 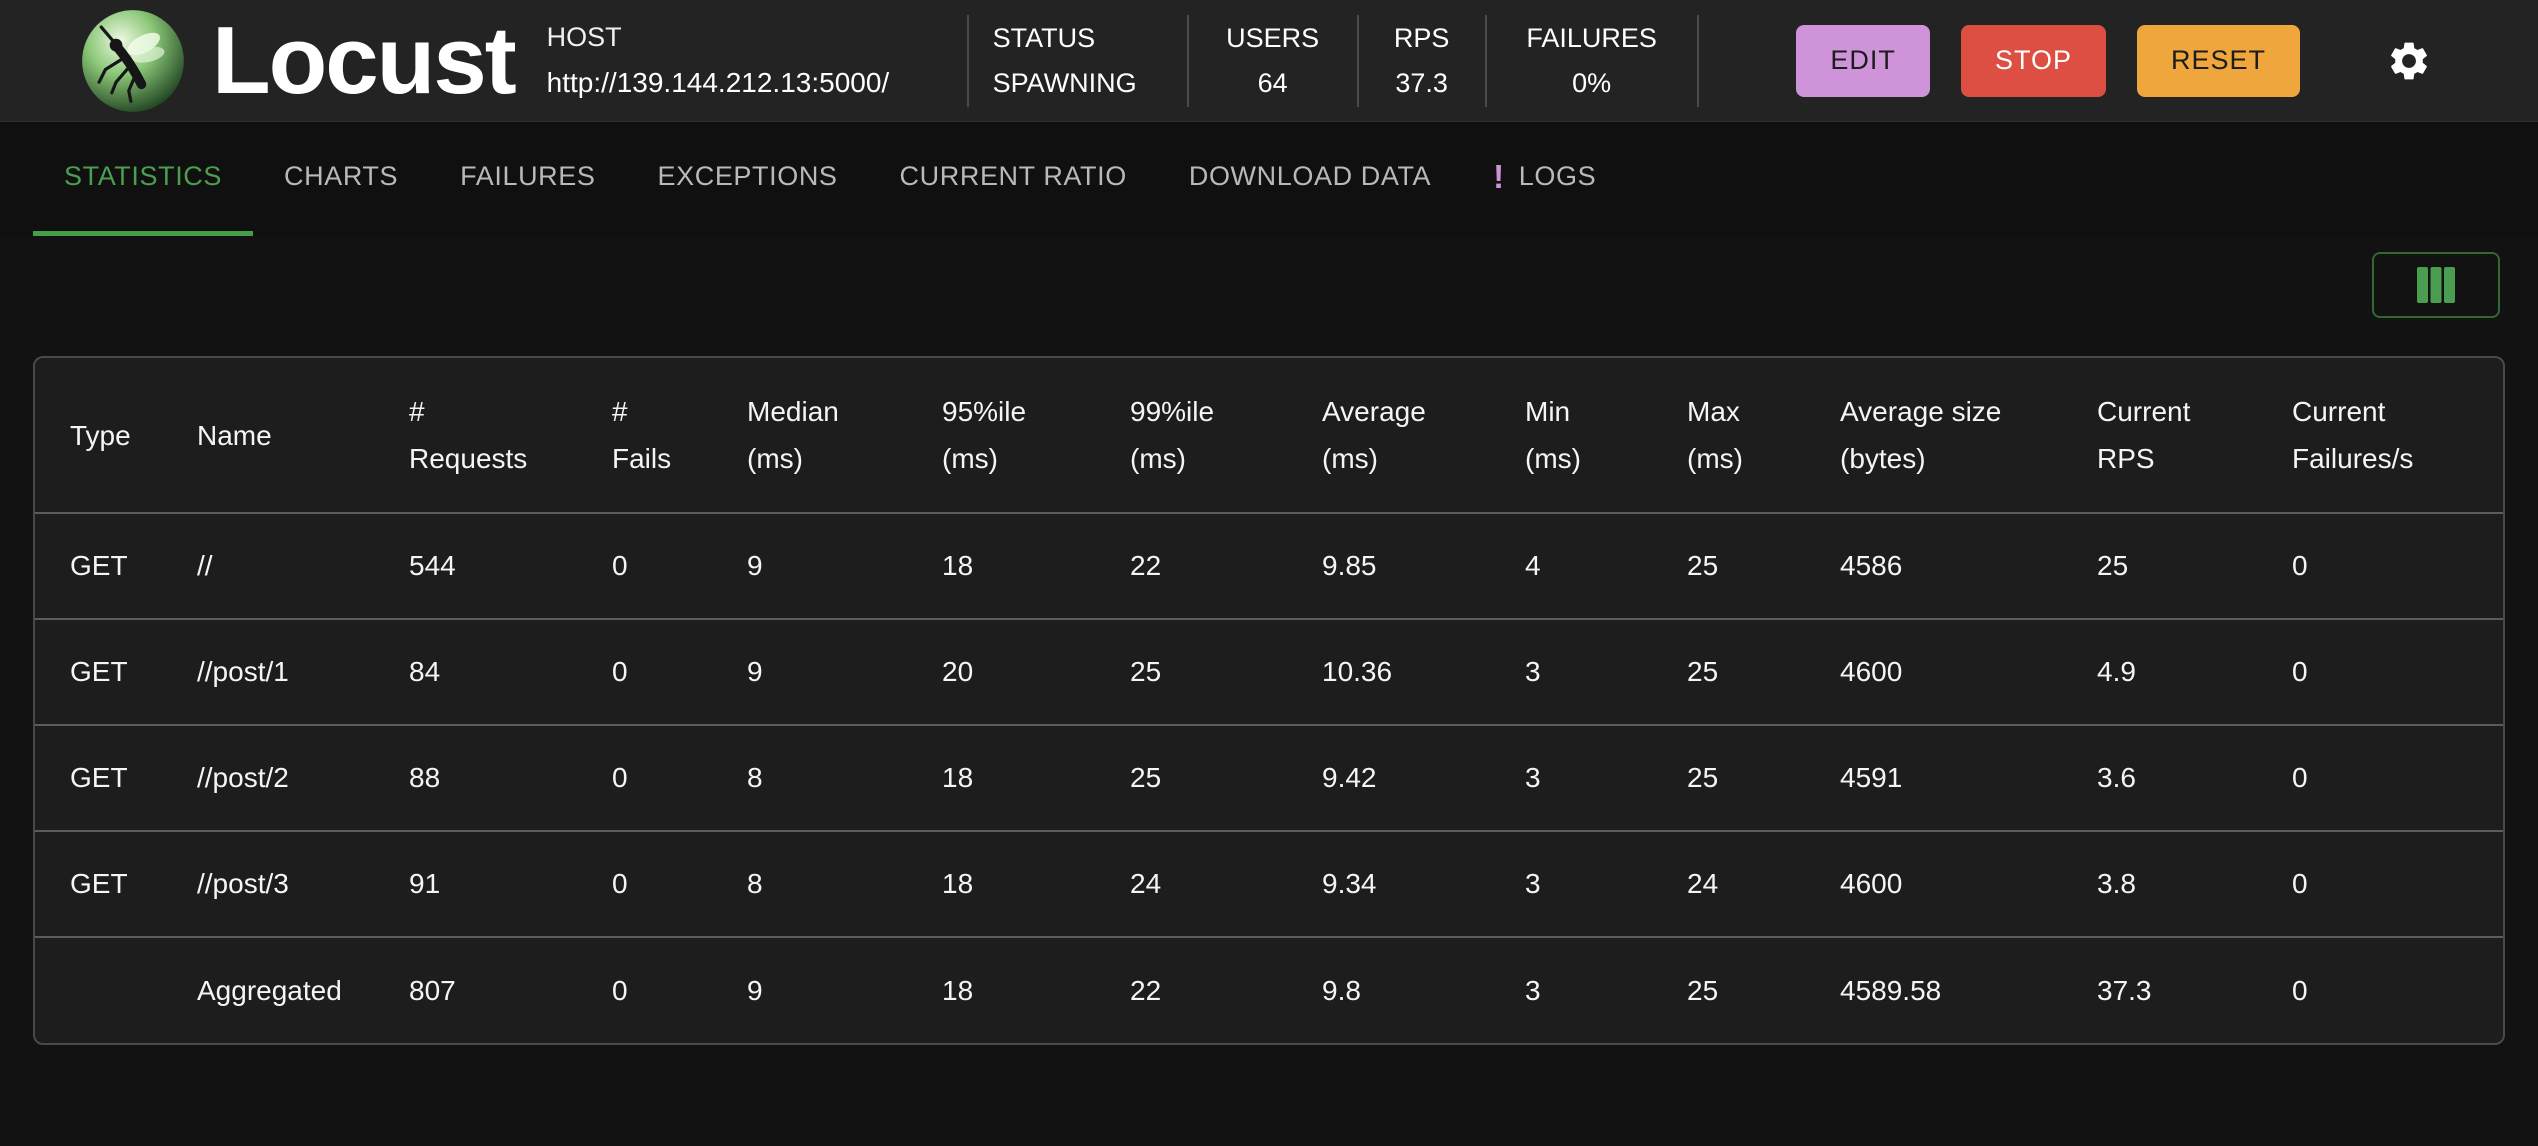 What do you see at coordinates (1191, 989) in the screenshot?
I see `table-cell: 22` at bounding box center [1191, 989].